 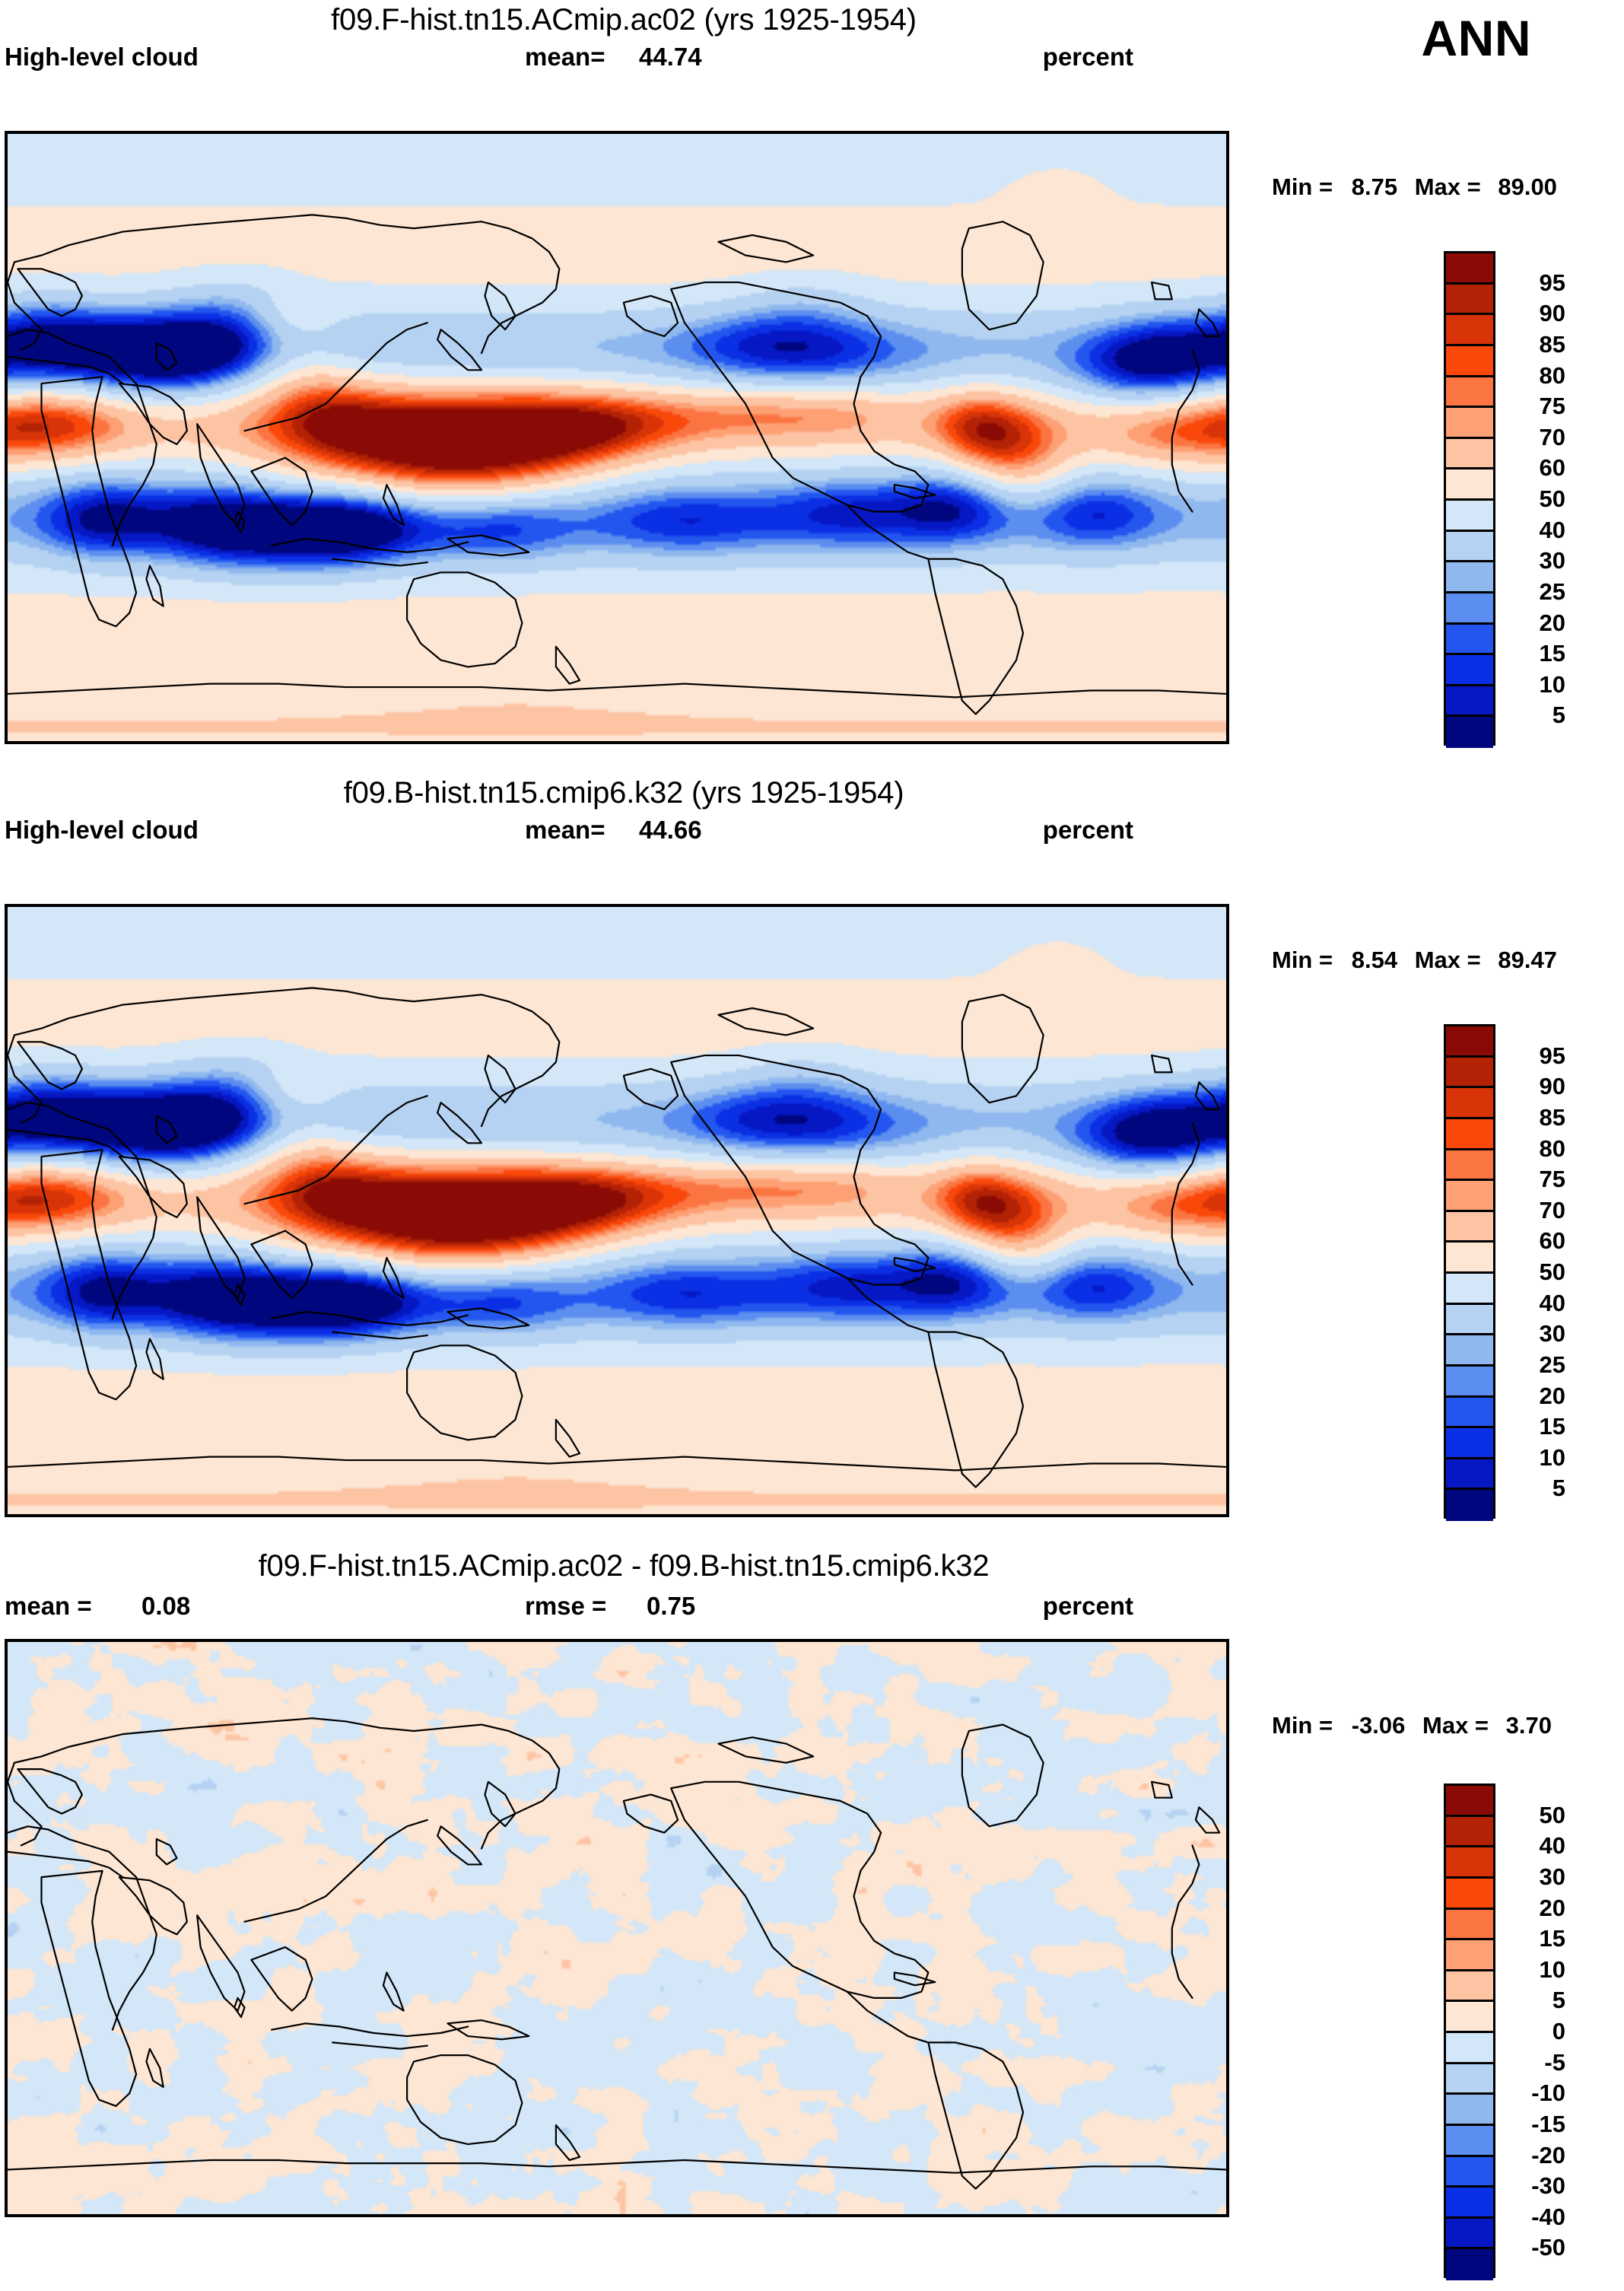 What do you see at coordinates (102, 57) in the screenshot?
I see `panel-1-variable-label: High-level cloud` at bounding box center [102, 57].